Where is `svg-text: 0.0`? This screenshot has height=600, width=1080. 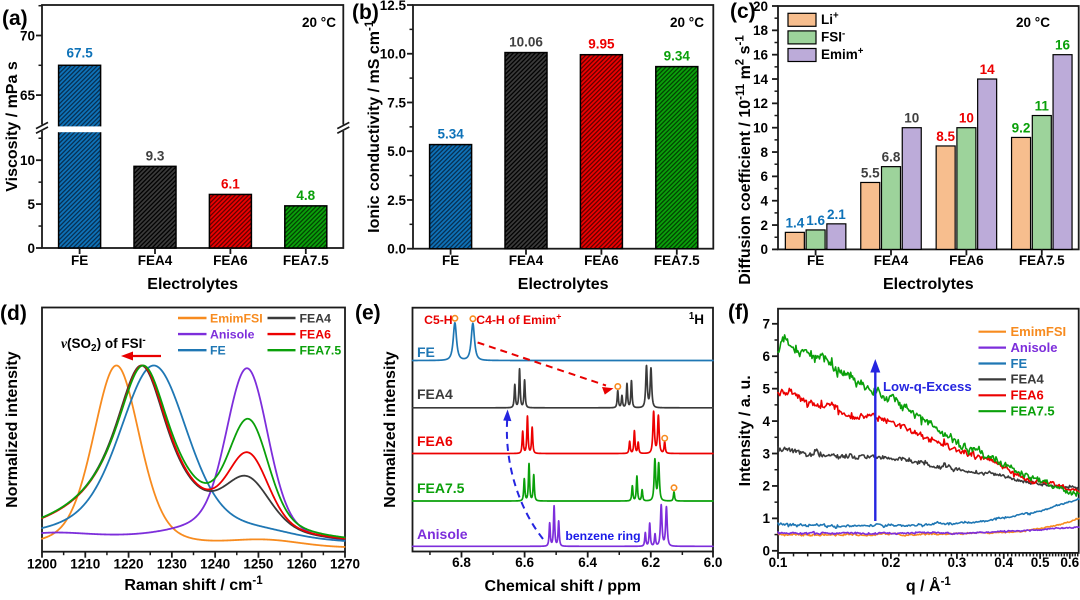 svg-text: 0.0 is located at coordinates (396, 249).